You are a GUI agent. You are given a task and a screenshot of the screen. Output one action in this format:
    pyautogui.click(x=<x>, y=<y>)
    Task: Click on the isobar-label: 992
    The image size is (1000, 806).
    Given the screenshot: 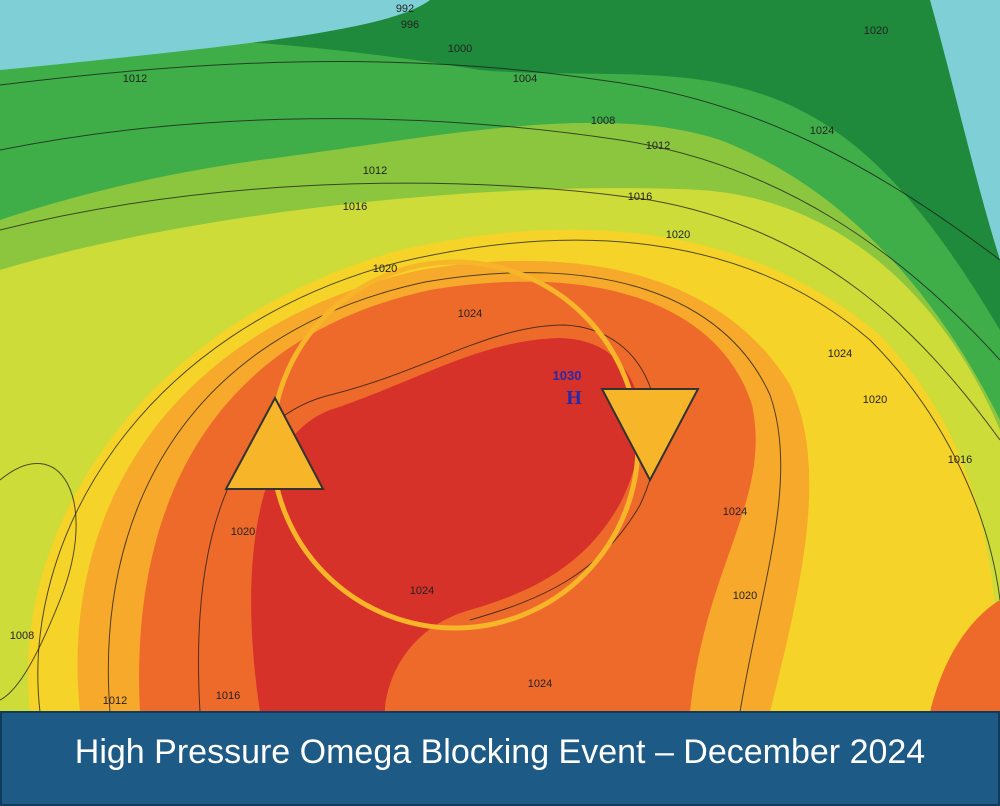 What is the action you would take?
    pyautogui.click(x=405, y=9)
    